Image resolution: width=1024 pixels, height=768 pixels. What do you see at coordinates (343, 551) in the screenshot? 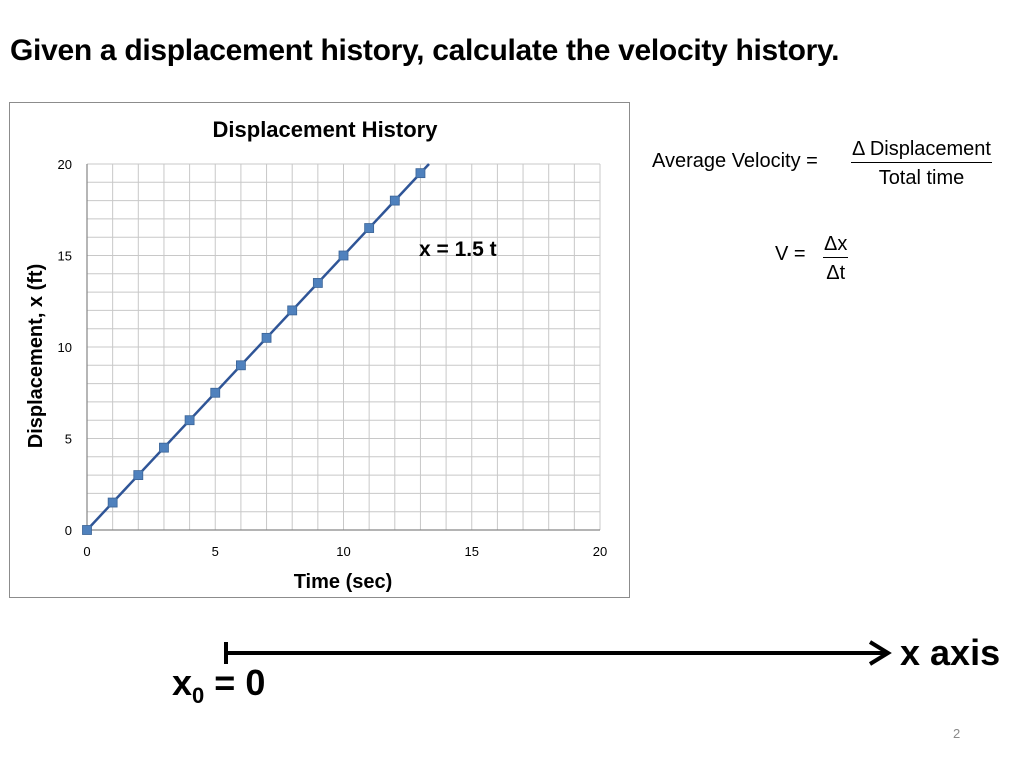
I see `x-tick-label: 10` at bounding box center [343, 551].